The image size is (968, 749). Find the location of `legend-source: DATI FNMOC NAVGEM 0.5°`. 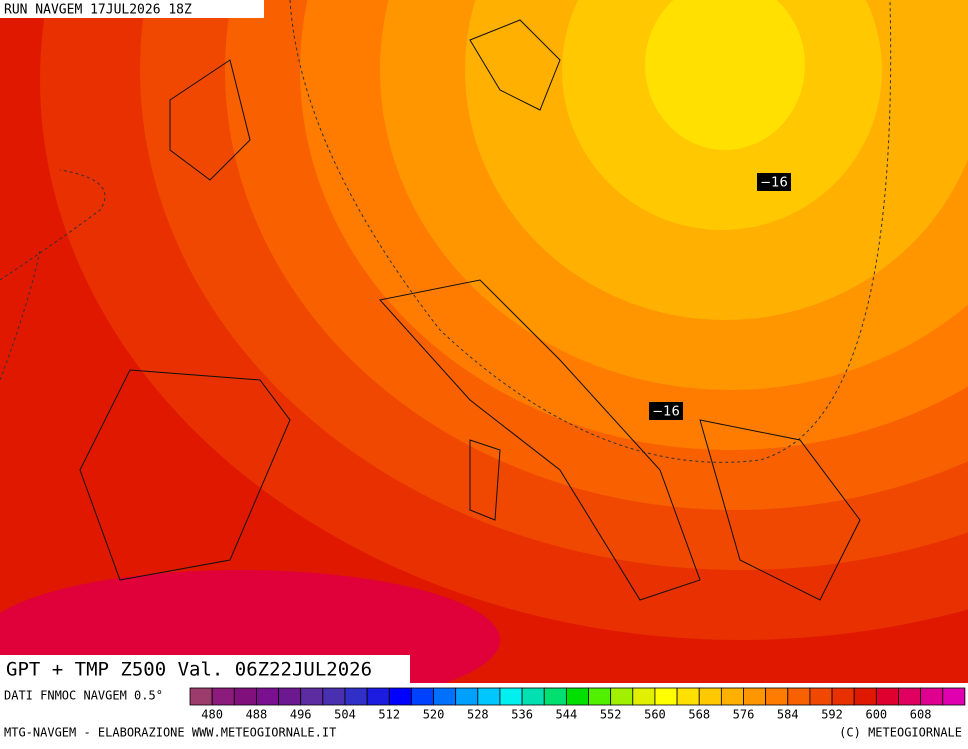

legend-source: DATI FNMOC NAVGEM 0.5° is located at coordinates (83, 696).